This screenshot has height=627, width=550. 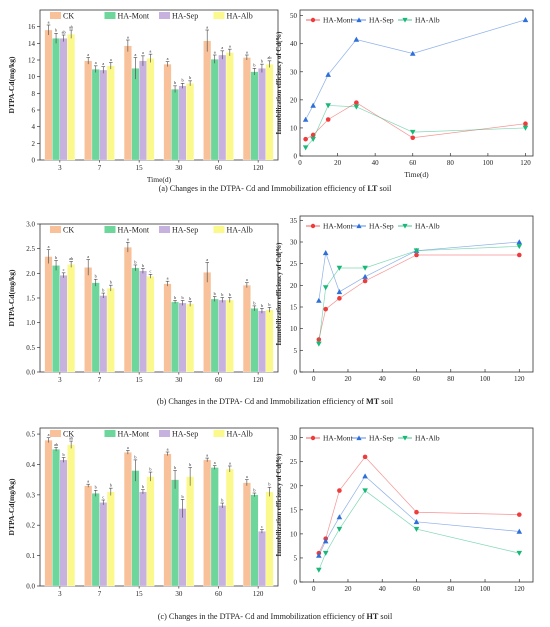 I want to click on y-tick-label: 40, so click(x=294, y=44).